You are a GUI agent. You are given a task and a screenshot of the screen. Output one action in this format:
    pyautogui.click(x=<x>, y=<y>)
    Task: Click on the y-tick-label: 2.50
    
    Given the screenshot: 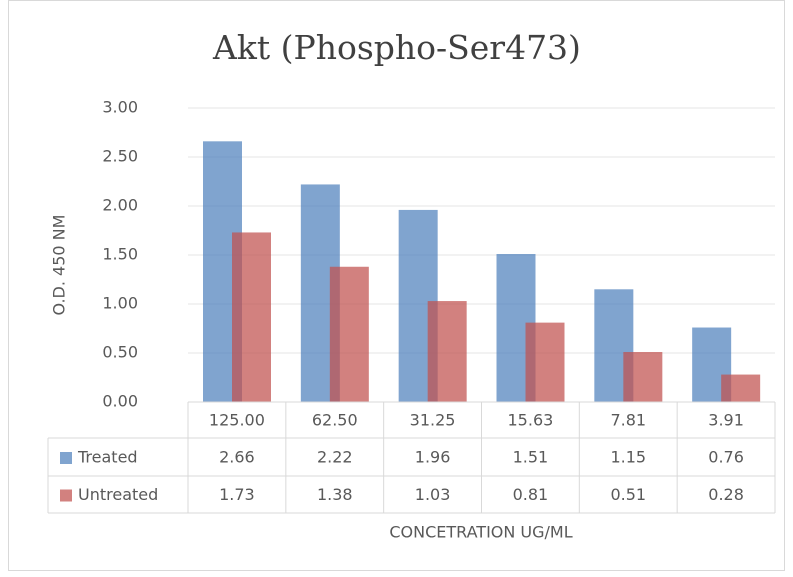 What is the action you would take?
    pyautogui.click(x=120, y=156)
    